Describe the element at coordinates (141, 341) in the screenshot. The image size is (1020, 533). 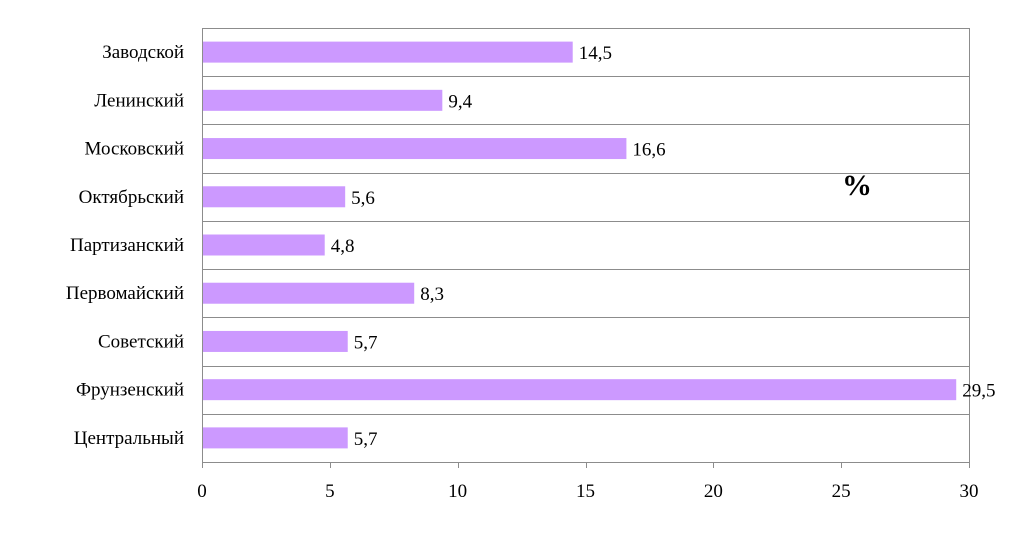
I see `category-label: Советский` at that location.